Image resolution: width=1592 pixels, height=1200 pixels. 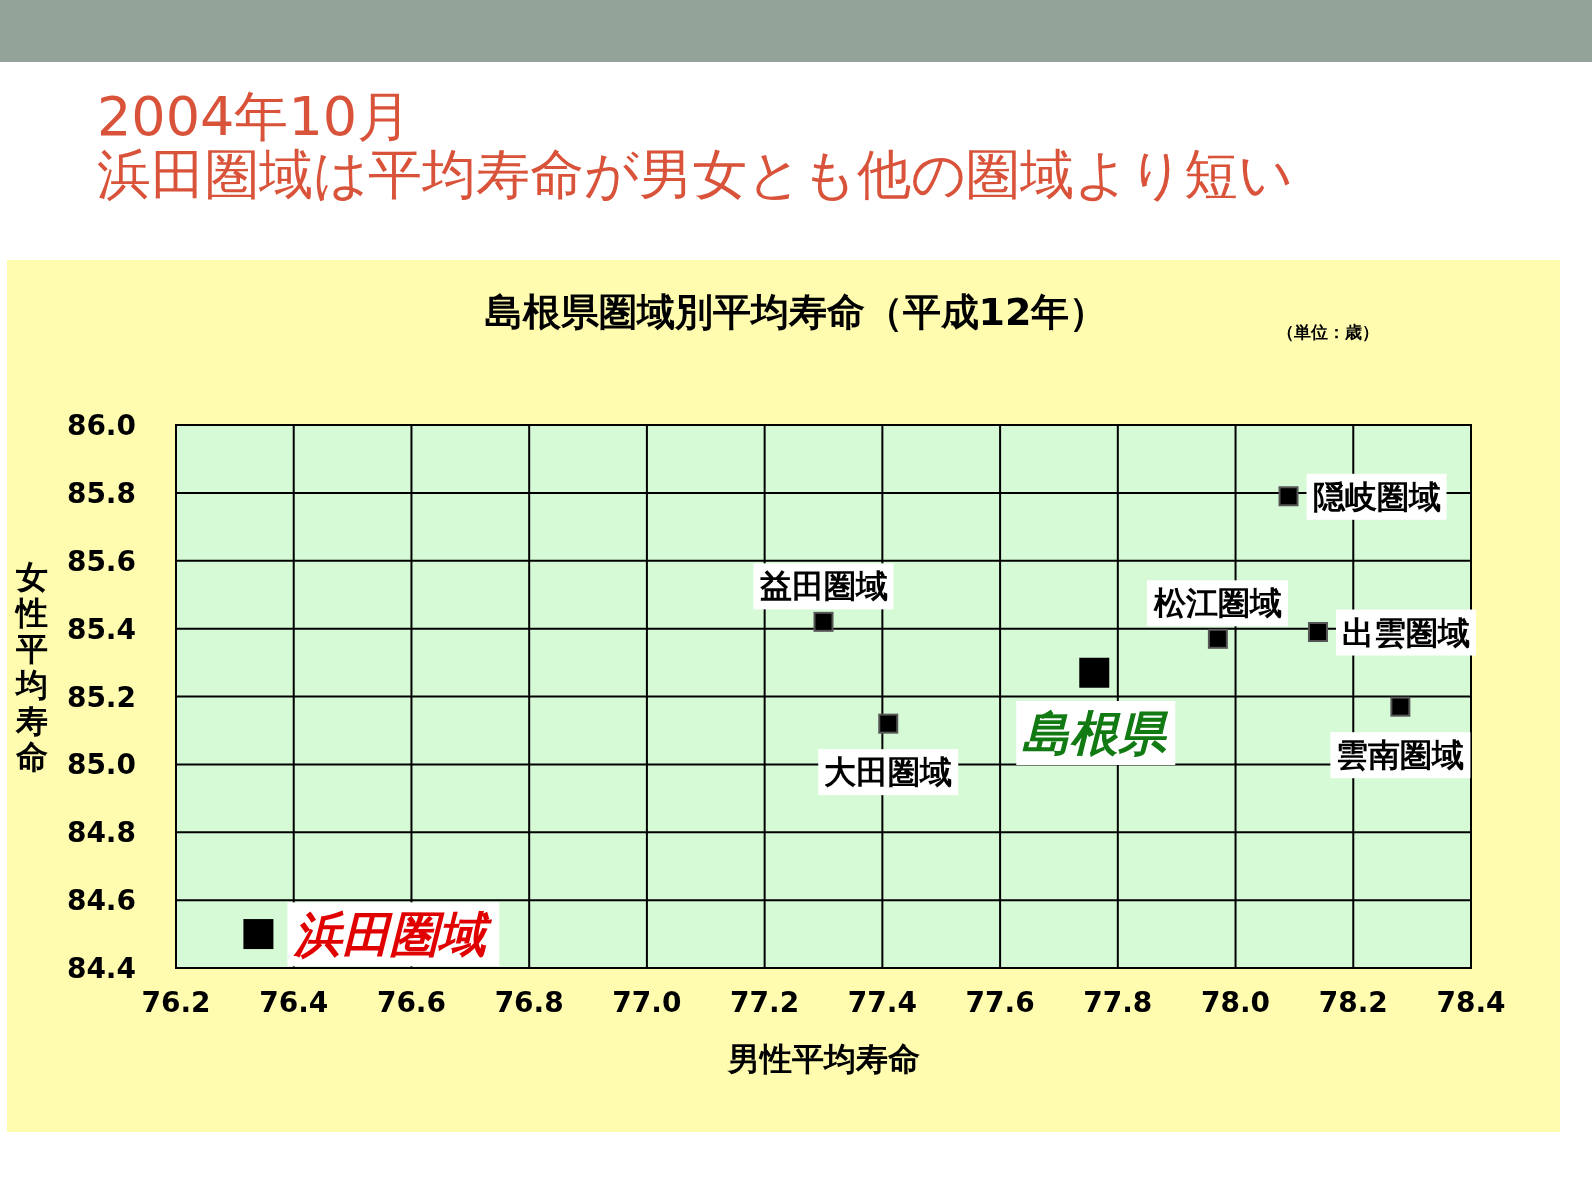 I want to click on y-tick-label: 85.0, so click(x=101, y=765).